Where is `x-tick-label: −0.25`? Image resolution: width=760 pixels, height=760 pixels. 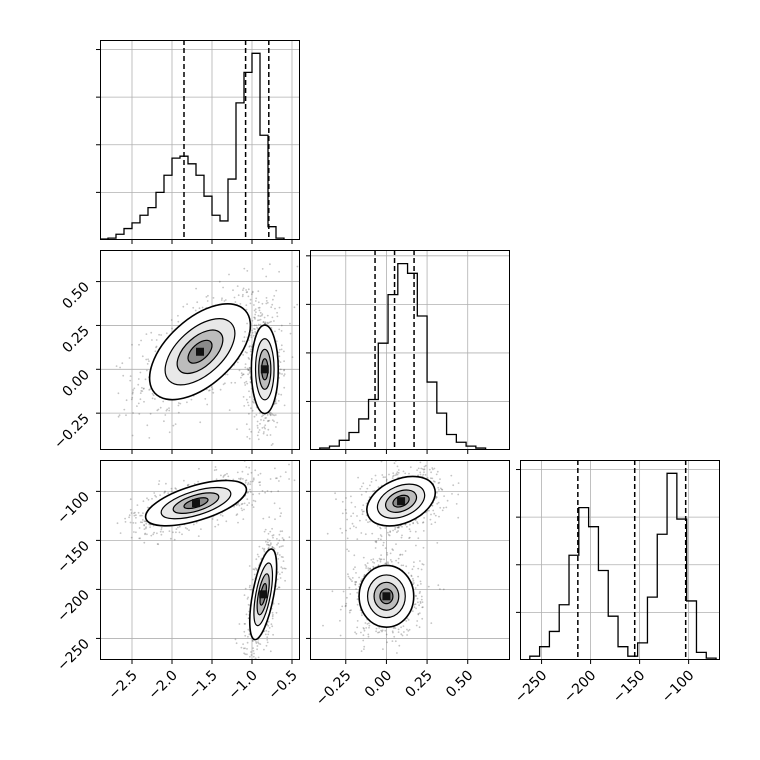
x-tick-label: −0.25 is located at coordinates (334, 689).